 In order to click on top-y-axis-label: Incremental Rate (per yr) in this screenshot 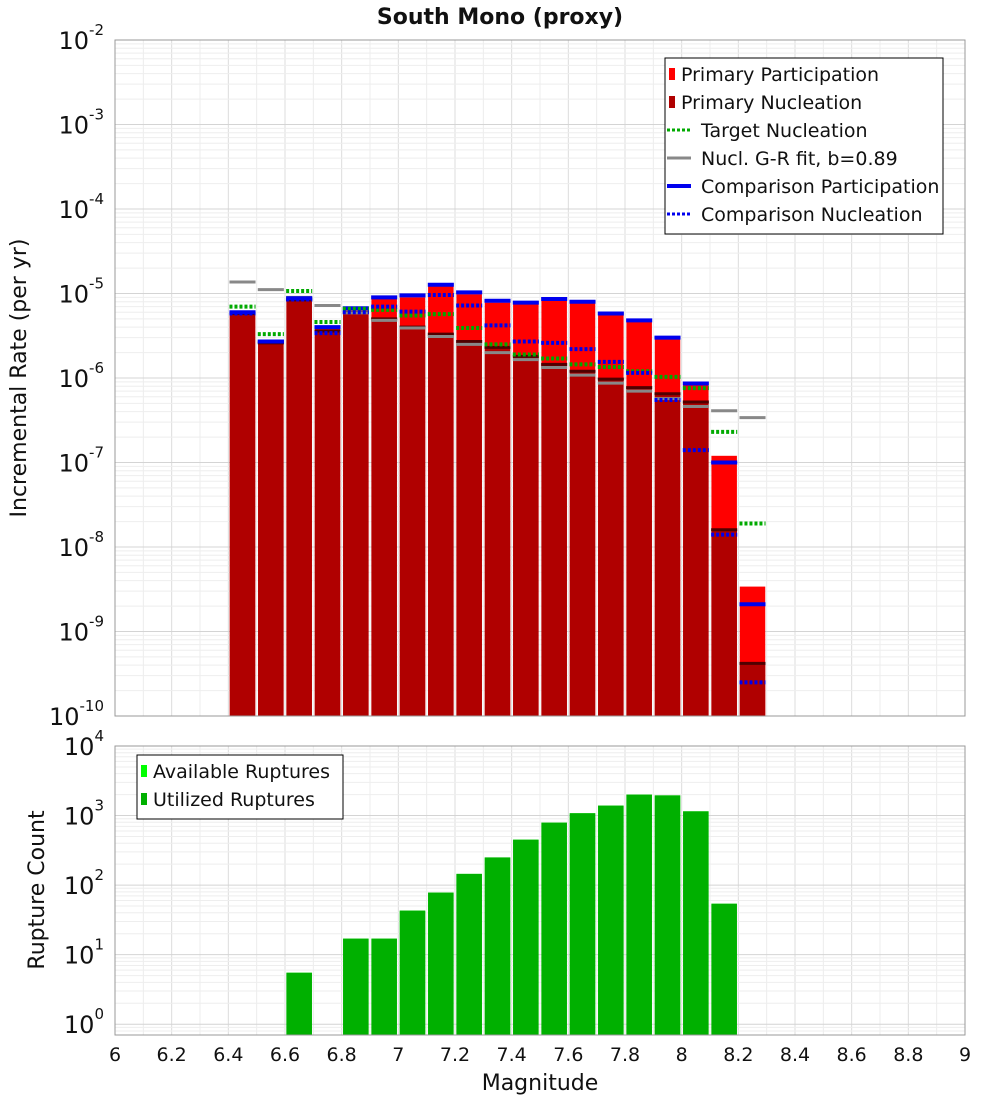, I will do `click(19, 378)`.